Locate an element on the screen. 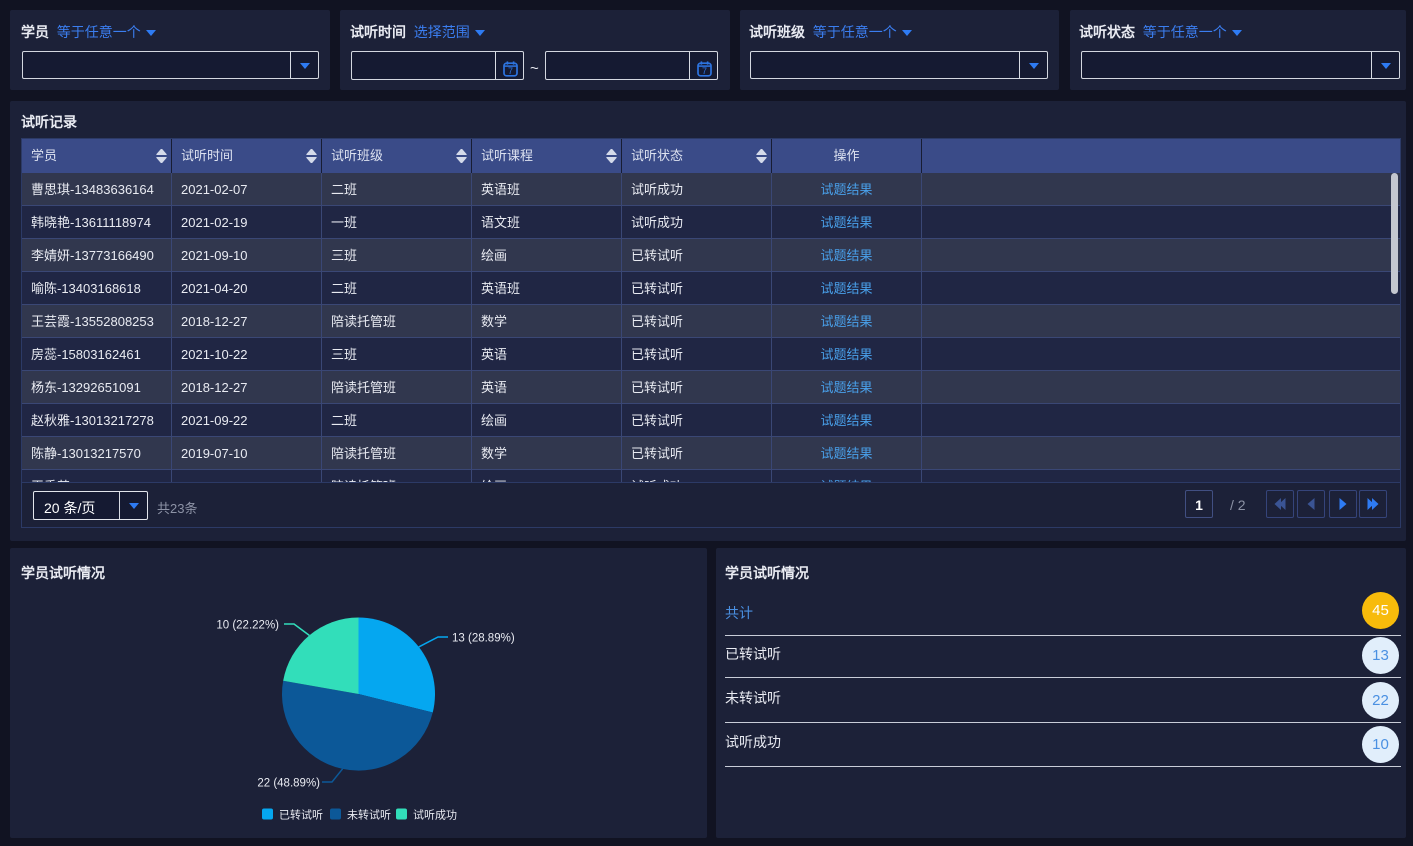 This screenshot has height=846, width=1413. svg-text: 已转试听 is located at coordinates (301, 815).